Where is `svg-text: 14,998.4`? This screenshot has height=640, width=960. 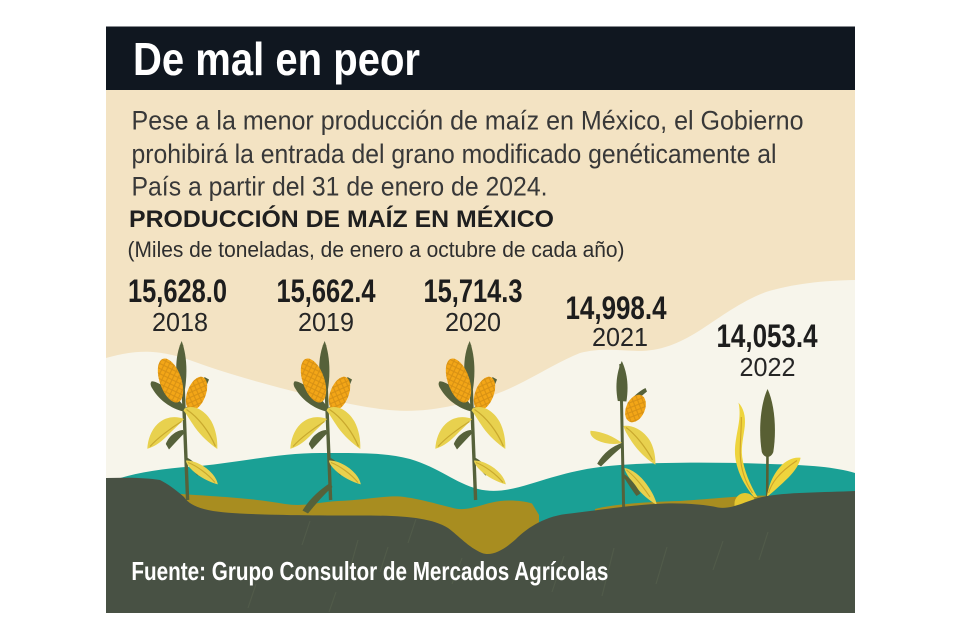 svg-text: 14,998.4 is located at coordinates (616, 308).